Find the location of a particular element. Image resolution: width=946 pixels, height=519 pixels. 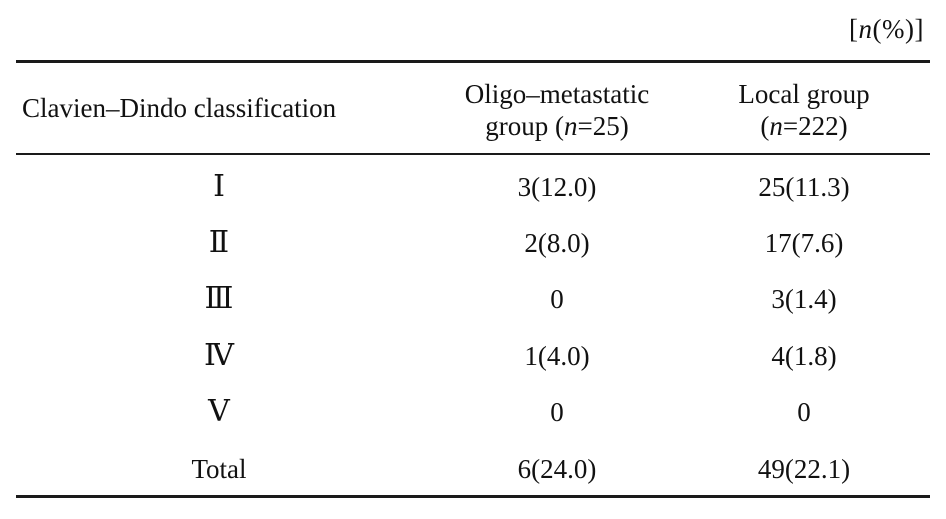

unit-n: n is located at coordinates (865, 29).